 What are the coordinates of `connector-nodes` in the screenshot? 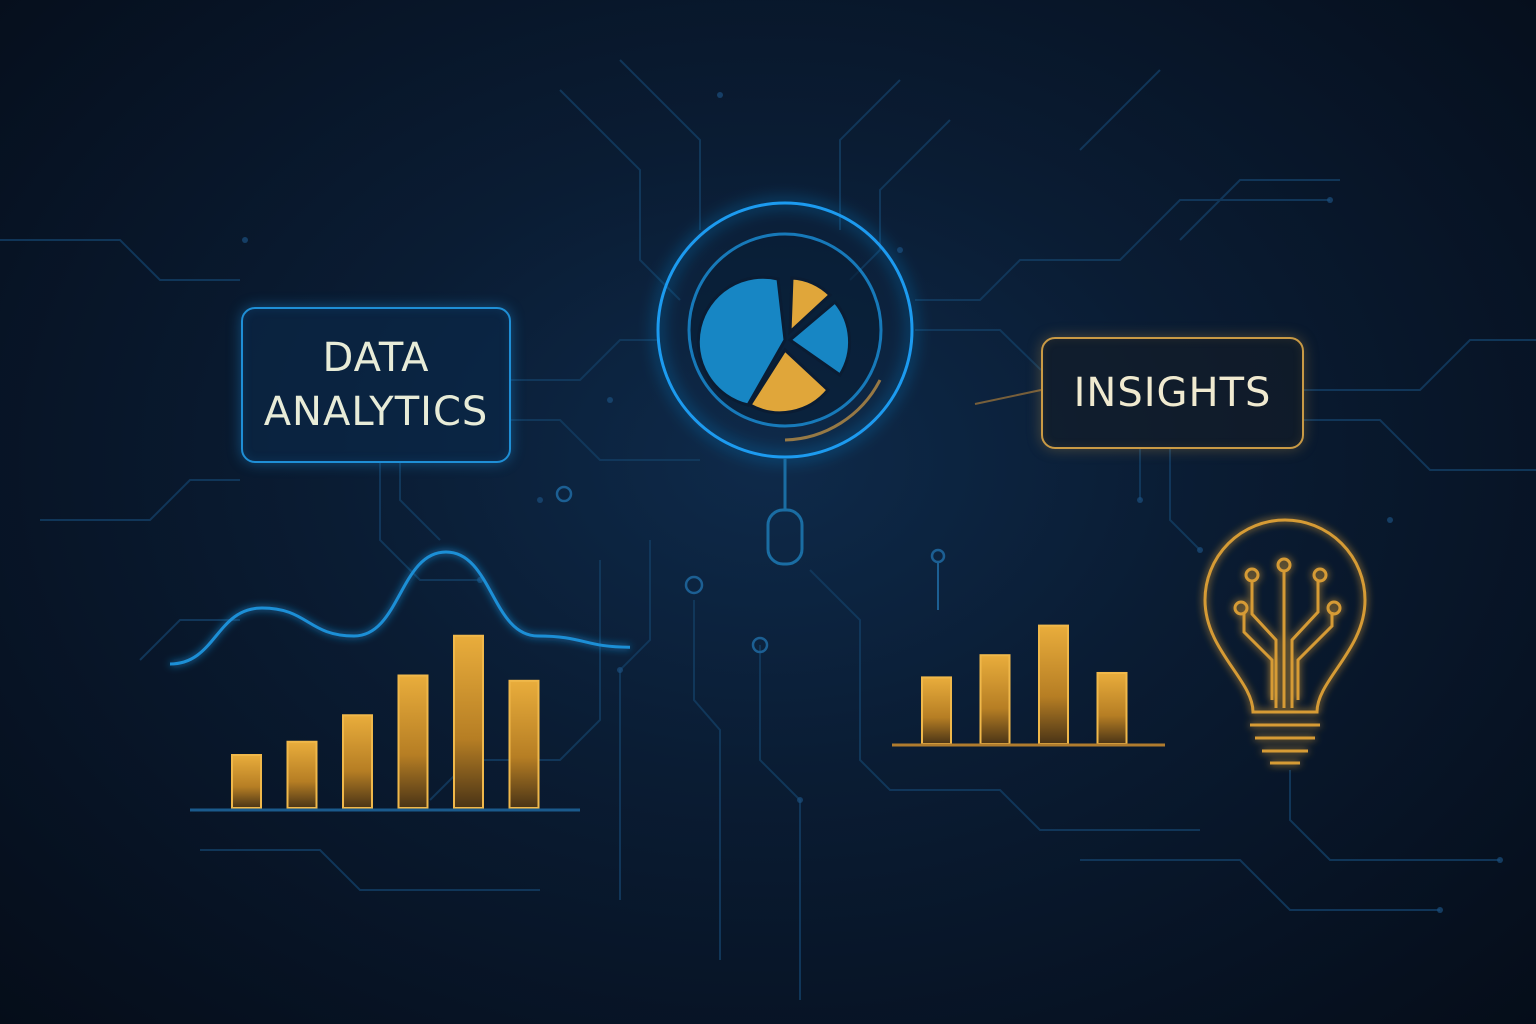 It's located at (750, 569).